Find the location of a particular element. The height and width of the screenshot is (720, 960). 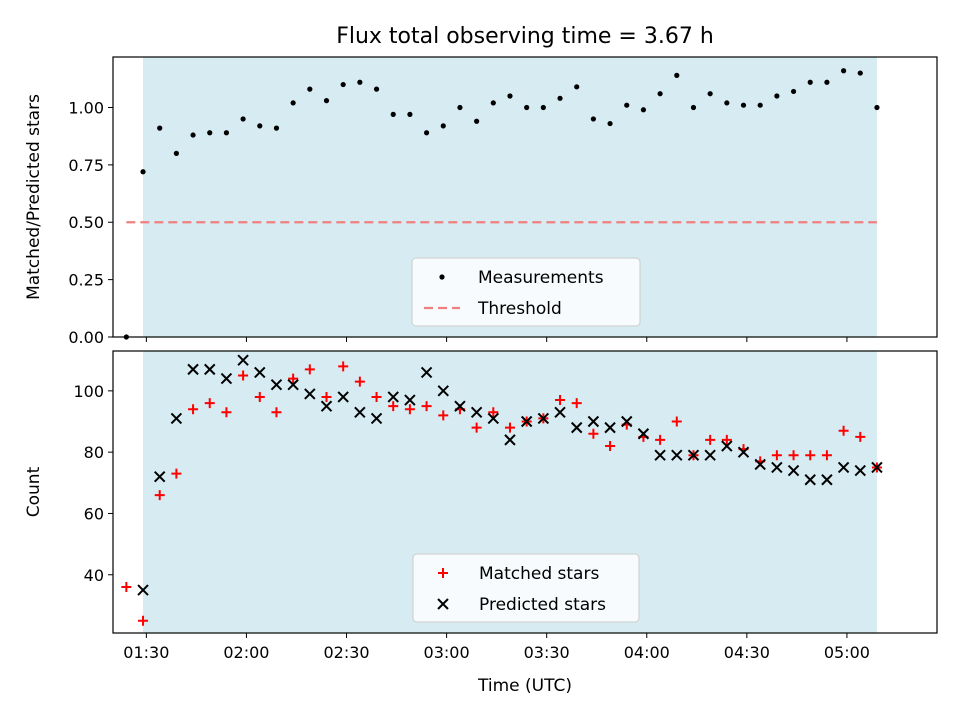

y-tick-label: 0.75 is located at coordinates (86, 165).